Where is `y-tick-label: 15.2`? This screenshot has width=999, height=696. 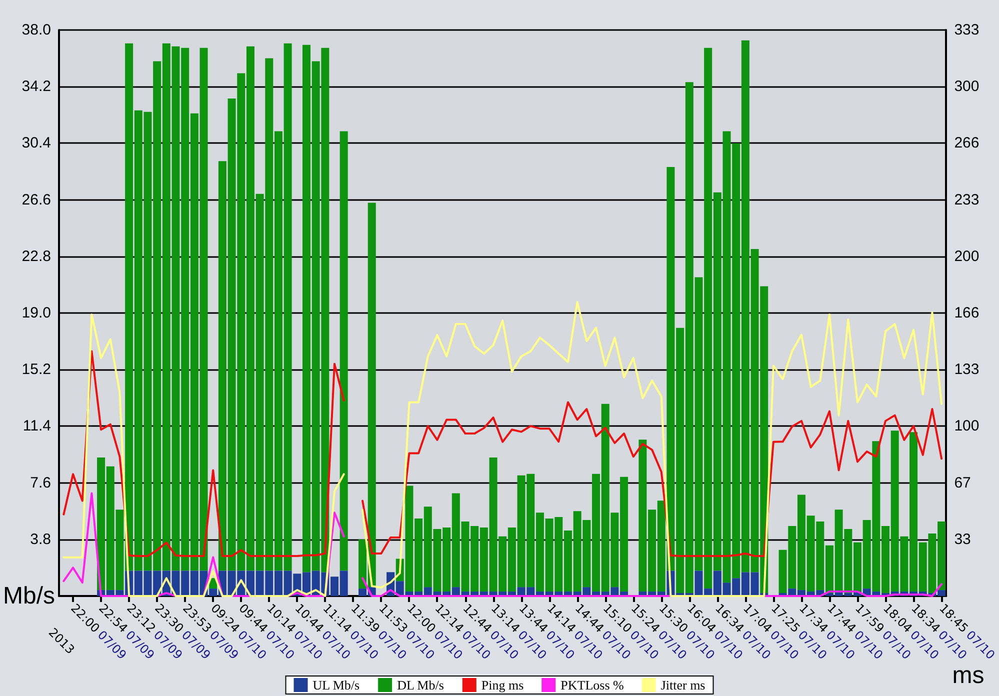 y-tick-label: 15.2 is located at coordinates (37, 369).